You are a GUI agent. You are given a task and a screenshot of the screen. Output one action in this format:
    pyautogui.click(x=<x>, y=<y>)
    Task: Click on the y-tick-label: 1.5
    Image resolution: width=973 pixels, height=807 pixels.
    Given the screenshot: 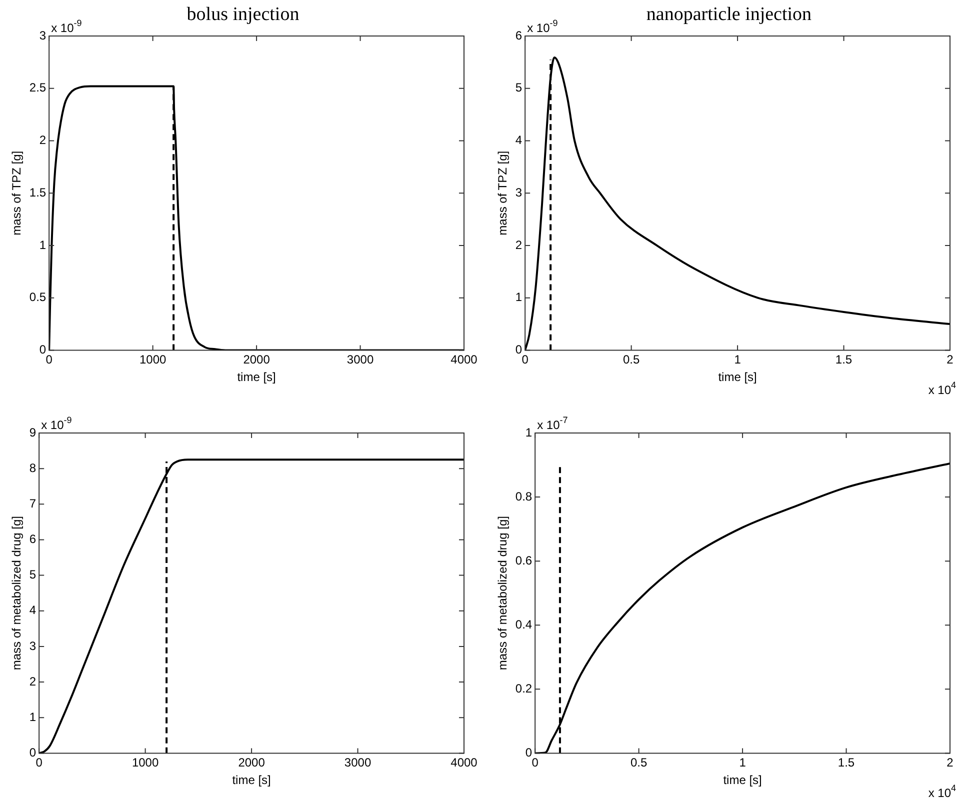 What is the action you would take?
    pyautogui.click(x=37, y=192)
    